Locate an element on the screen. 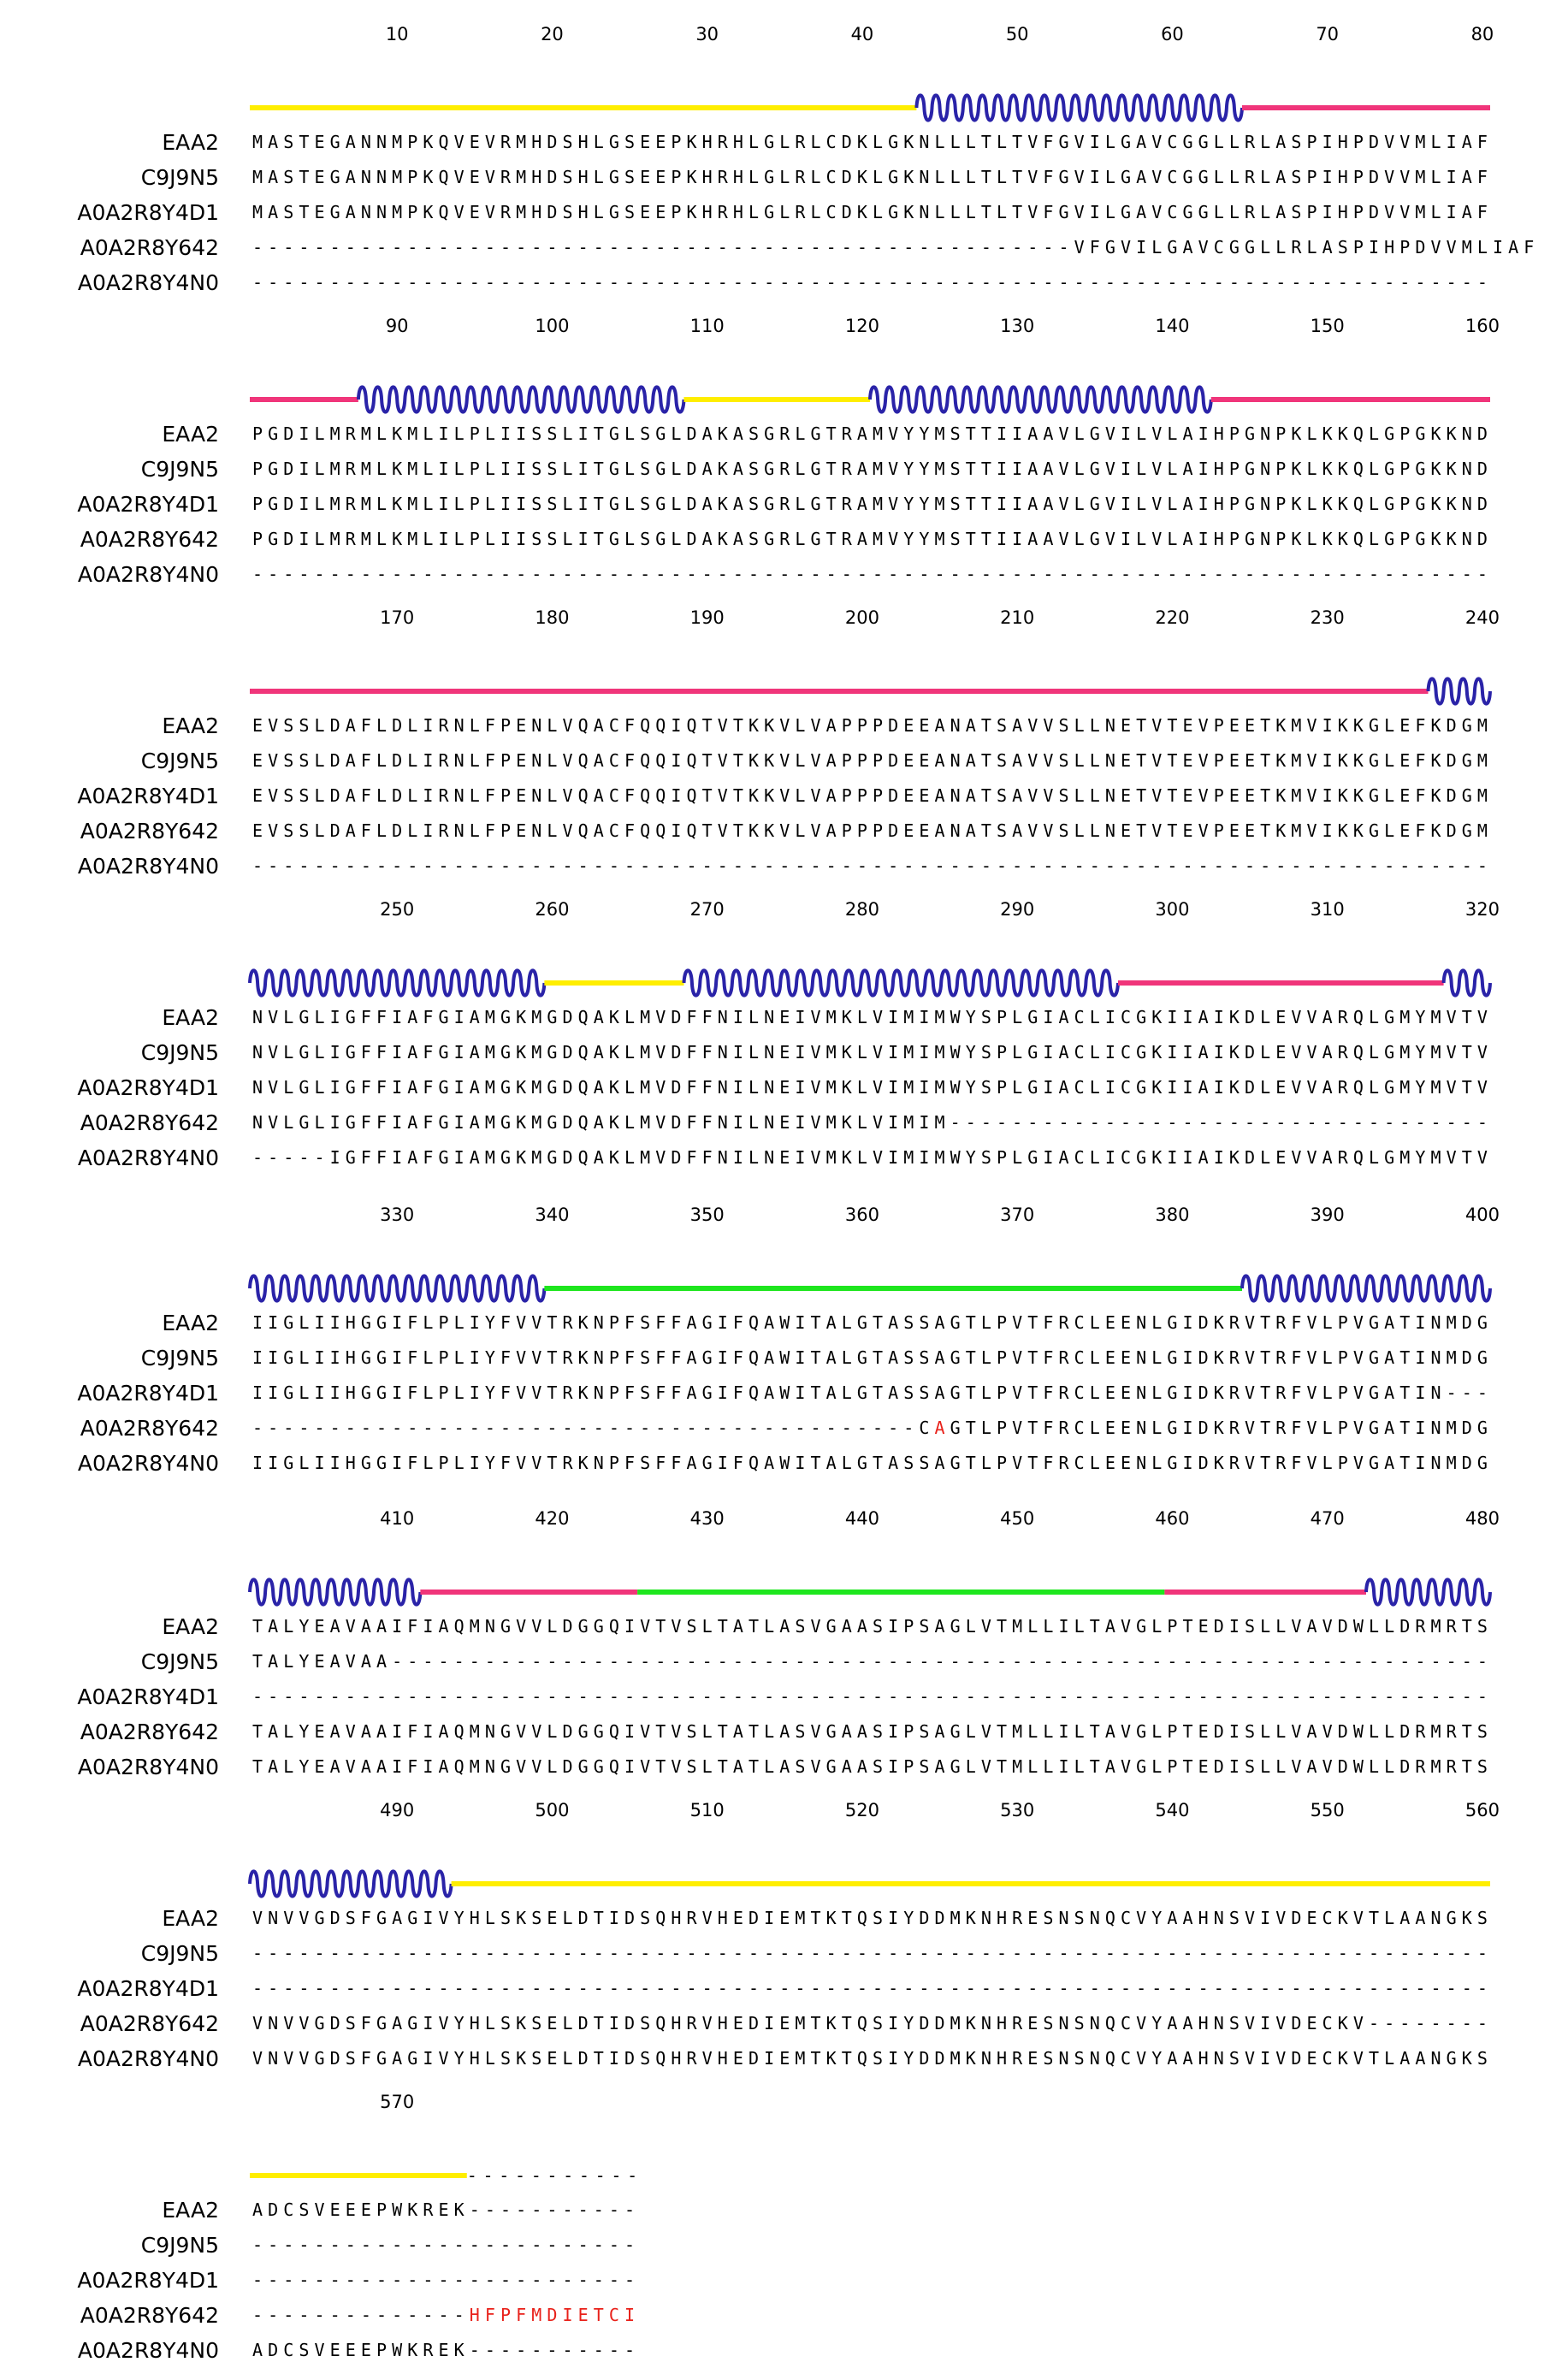 The image size is (1568, 2368). sequence-names: EAA2 C9J9N5 A0A2R8Y4D1 A0A2R8Y642 A0A2R8Y4N0 is located at coordinates (126, 1393).